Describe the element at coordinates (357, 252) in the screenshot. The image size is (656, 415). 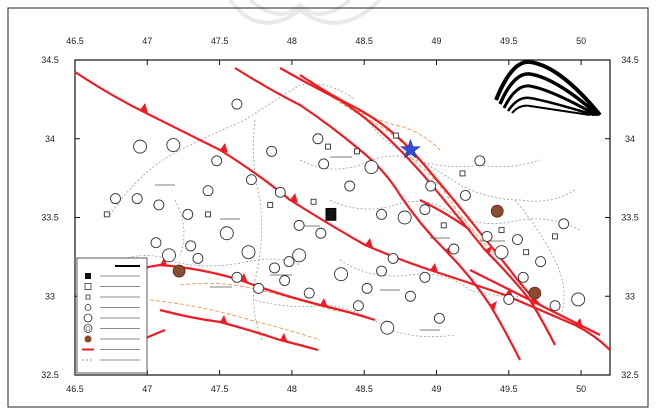
I see `stations` at that location.